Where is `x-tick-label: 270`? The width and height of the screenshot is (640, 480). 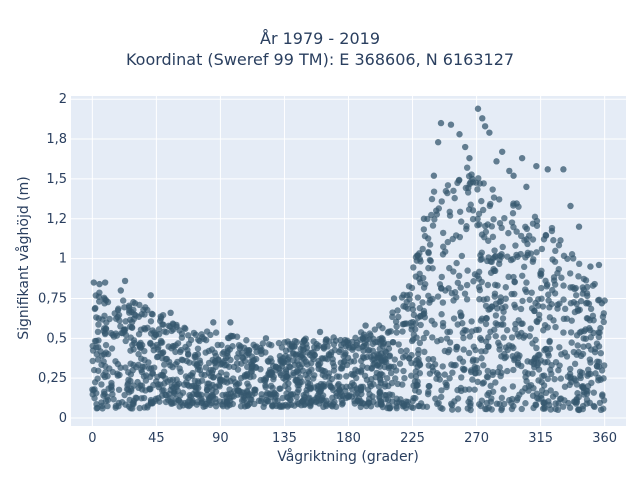
x-tick-label: 270 is located at coordinates (476, 438).